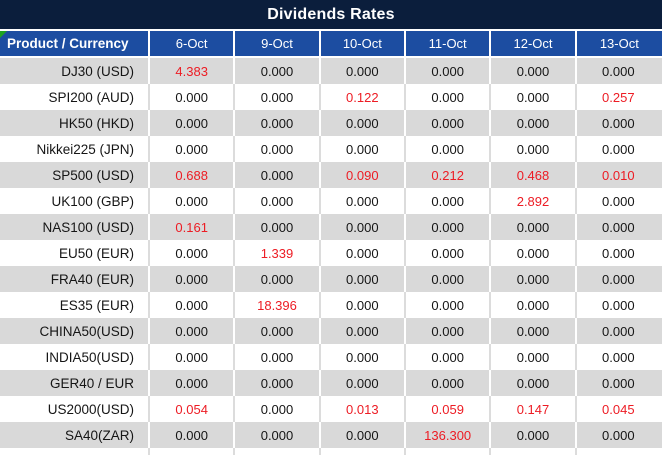 The image size is (662, 455). I want to click on value-cell: 0.059, so click(449, 409).